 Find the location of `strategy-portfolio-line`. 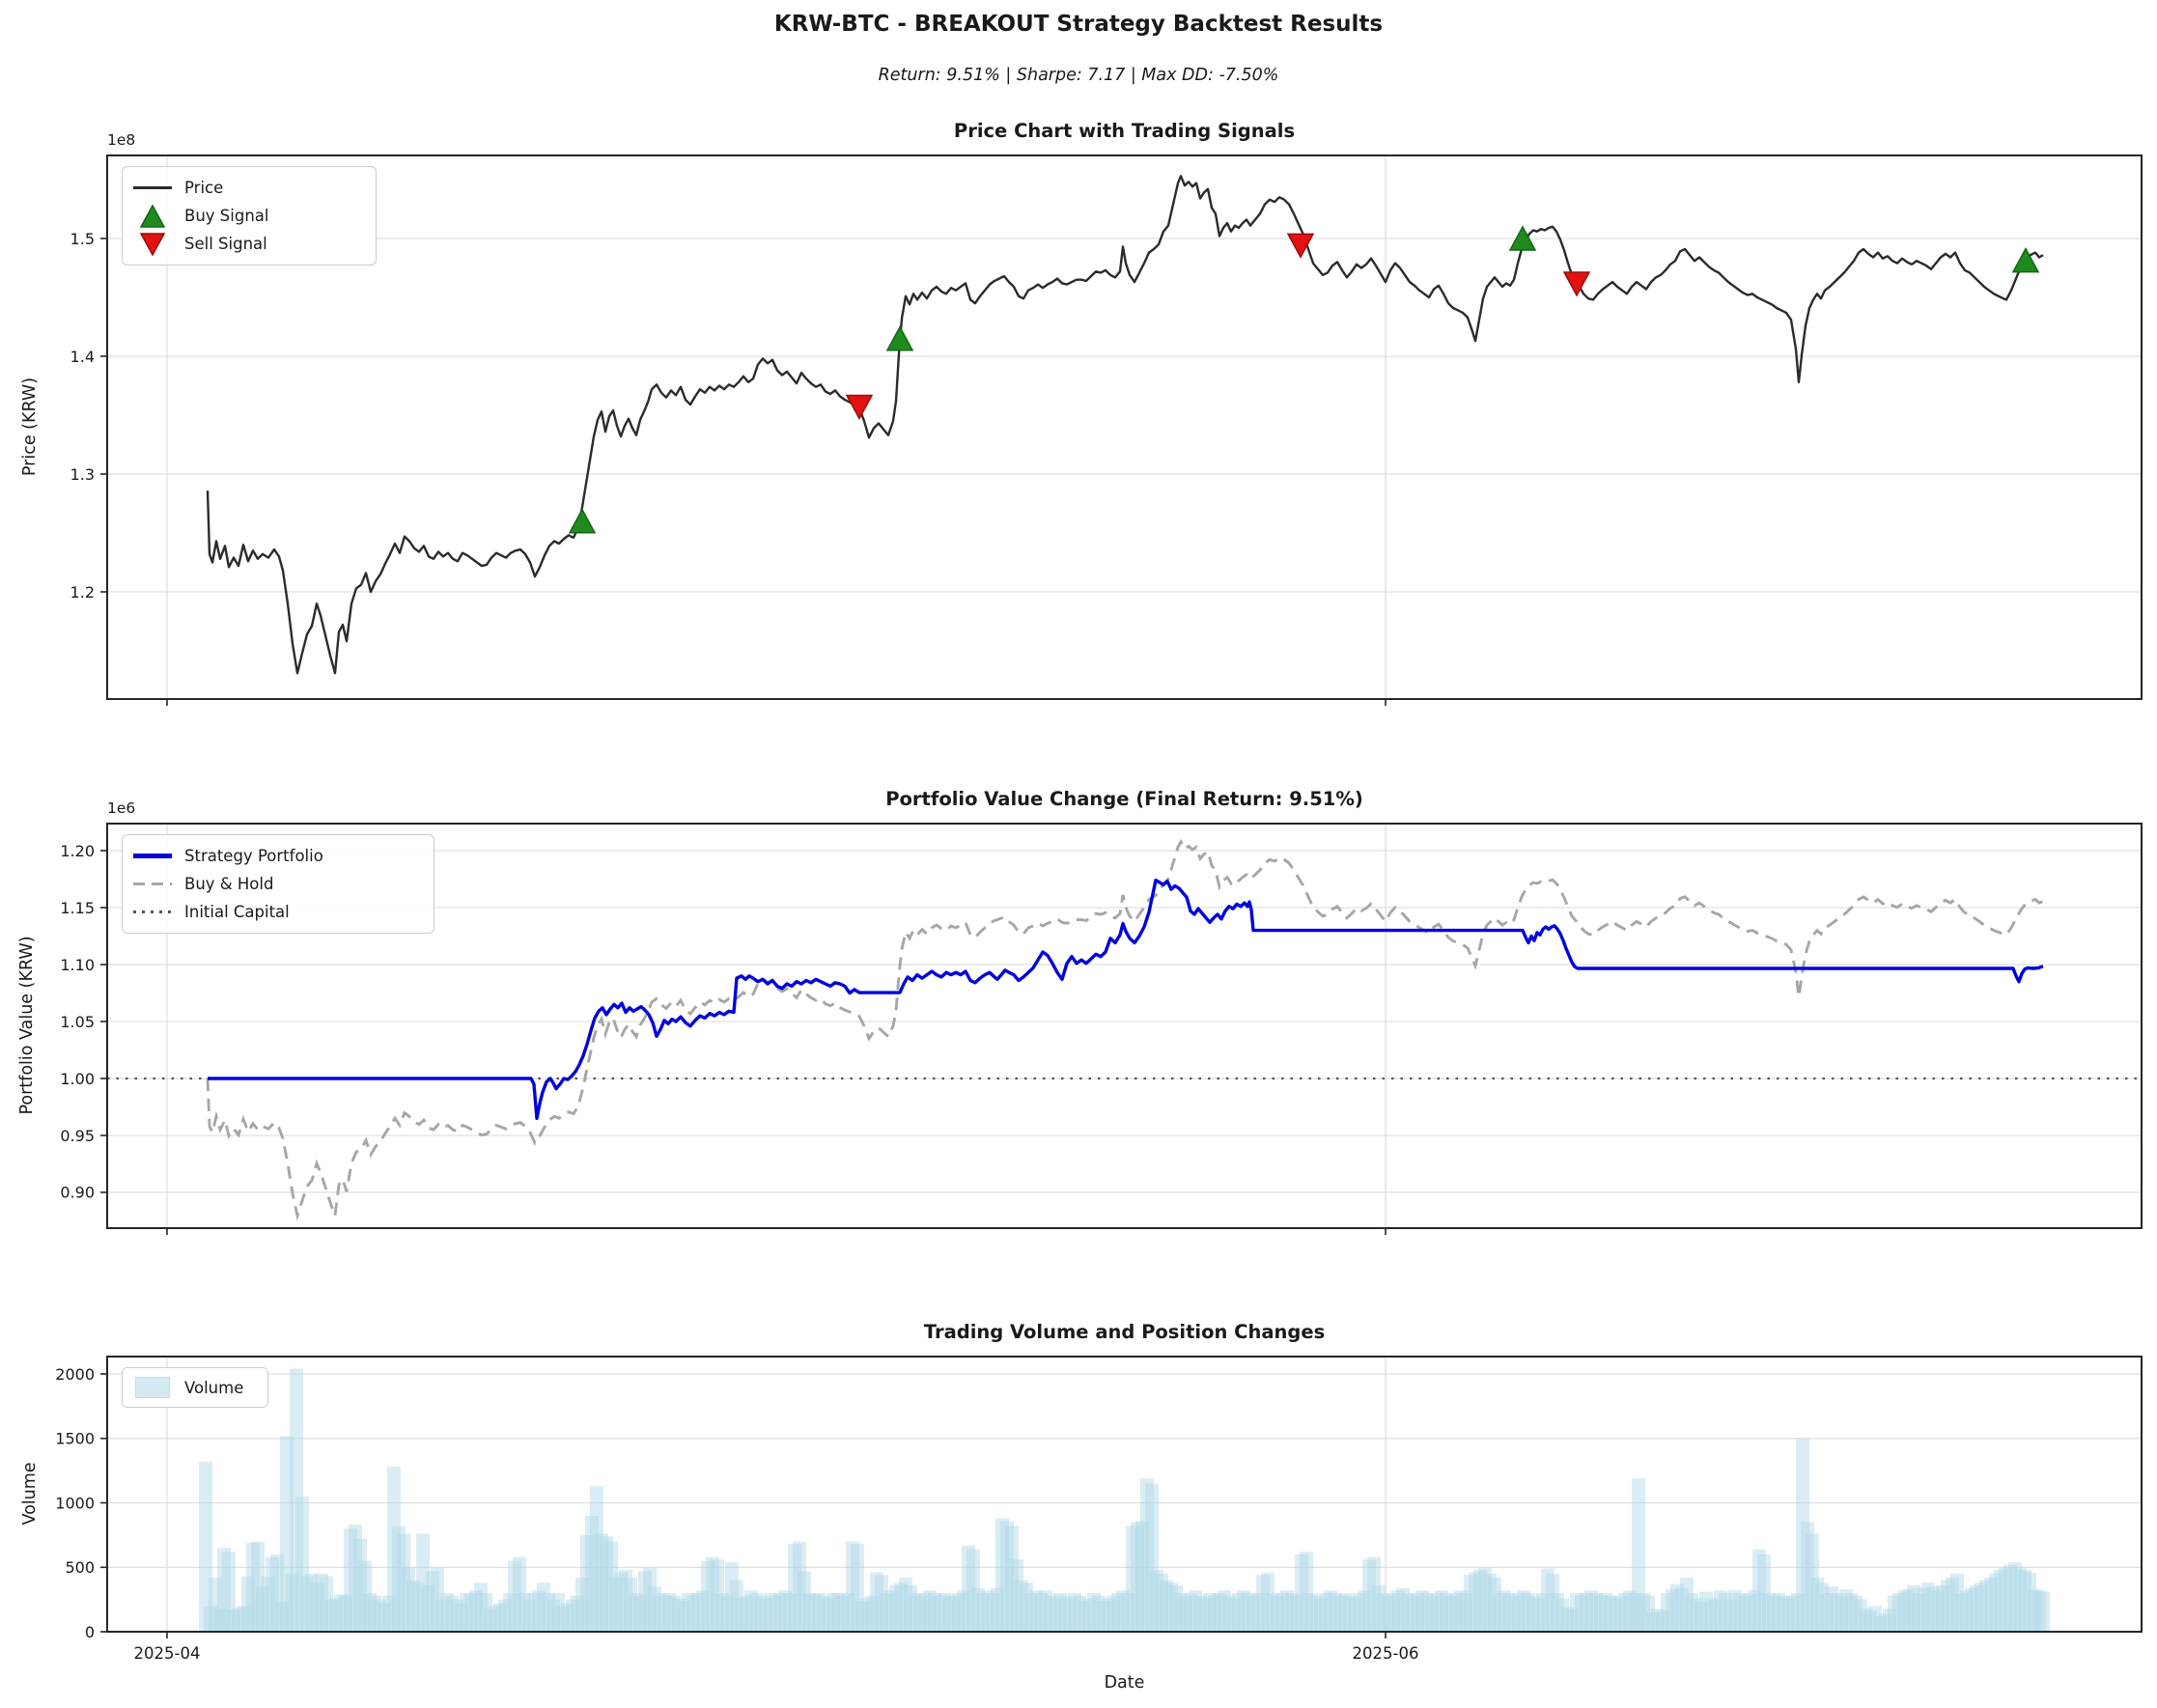

strategy-portfolio-line is located at coordinates (1126, 1000).